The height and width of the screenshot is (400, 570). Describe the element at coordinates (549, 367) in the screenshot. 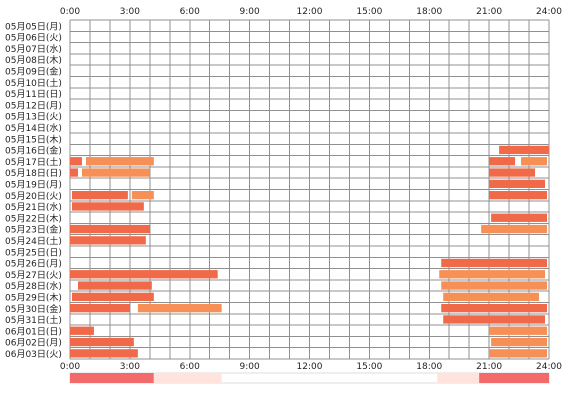

I see `bottom-tick-label: 24:00` at that location.